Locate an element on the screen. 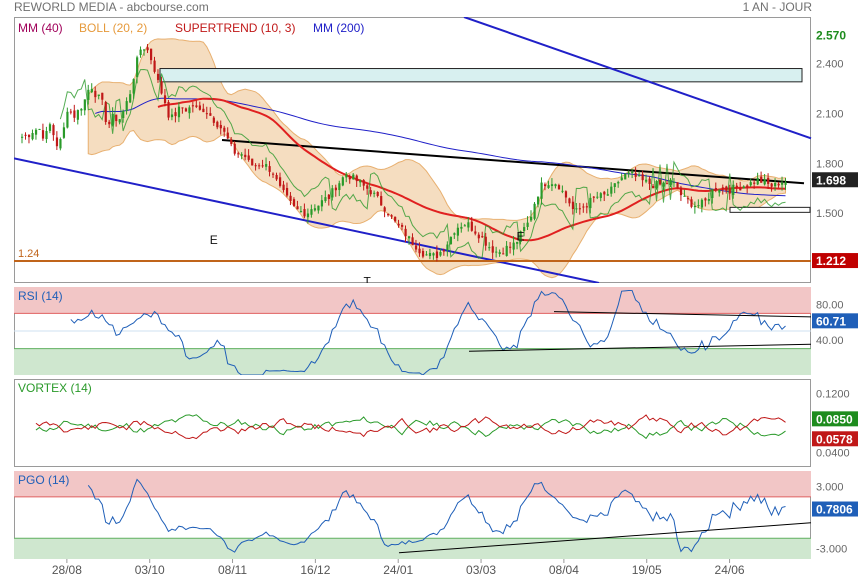  vortex-minus-bg is located at coordinates (835, 439).